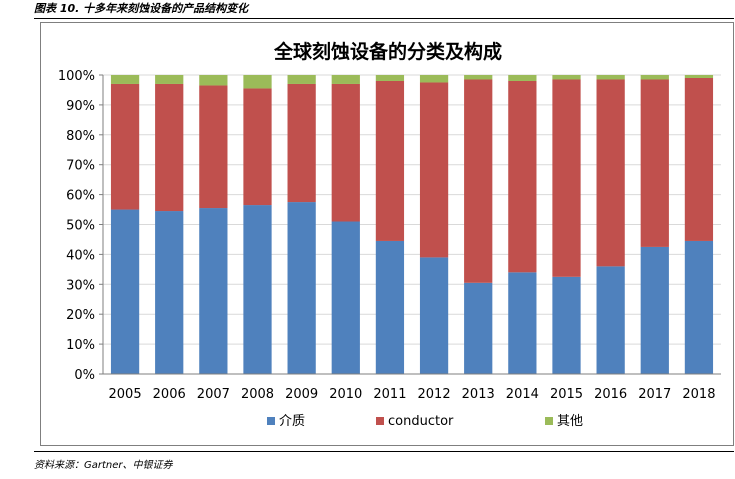 The width and height of the screenshot is (735, 479). What do you see at coordinates (570, 421) in the screenshot?
I see `legend-label: 其他` at bounding box center [570, 421].